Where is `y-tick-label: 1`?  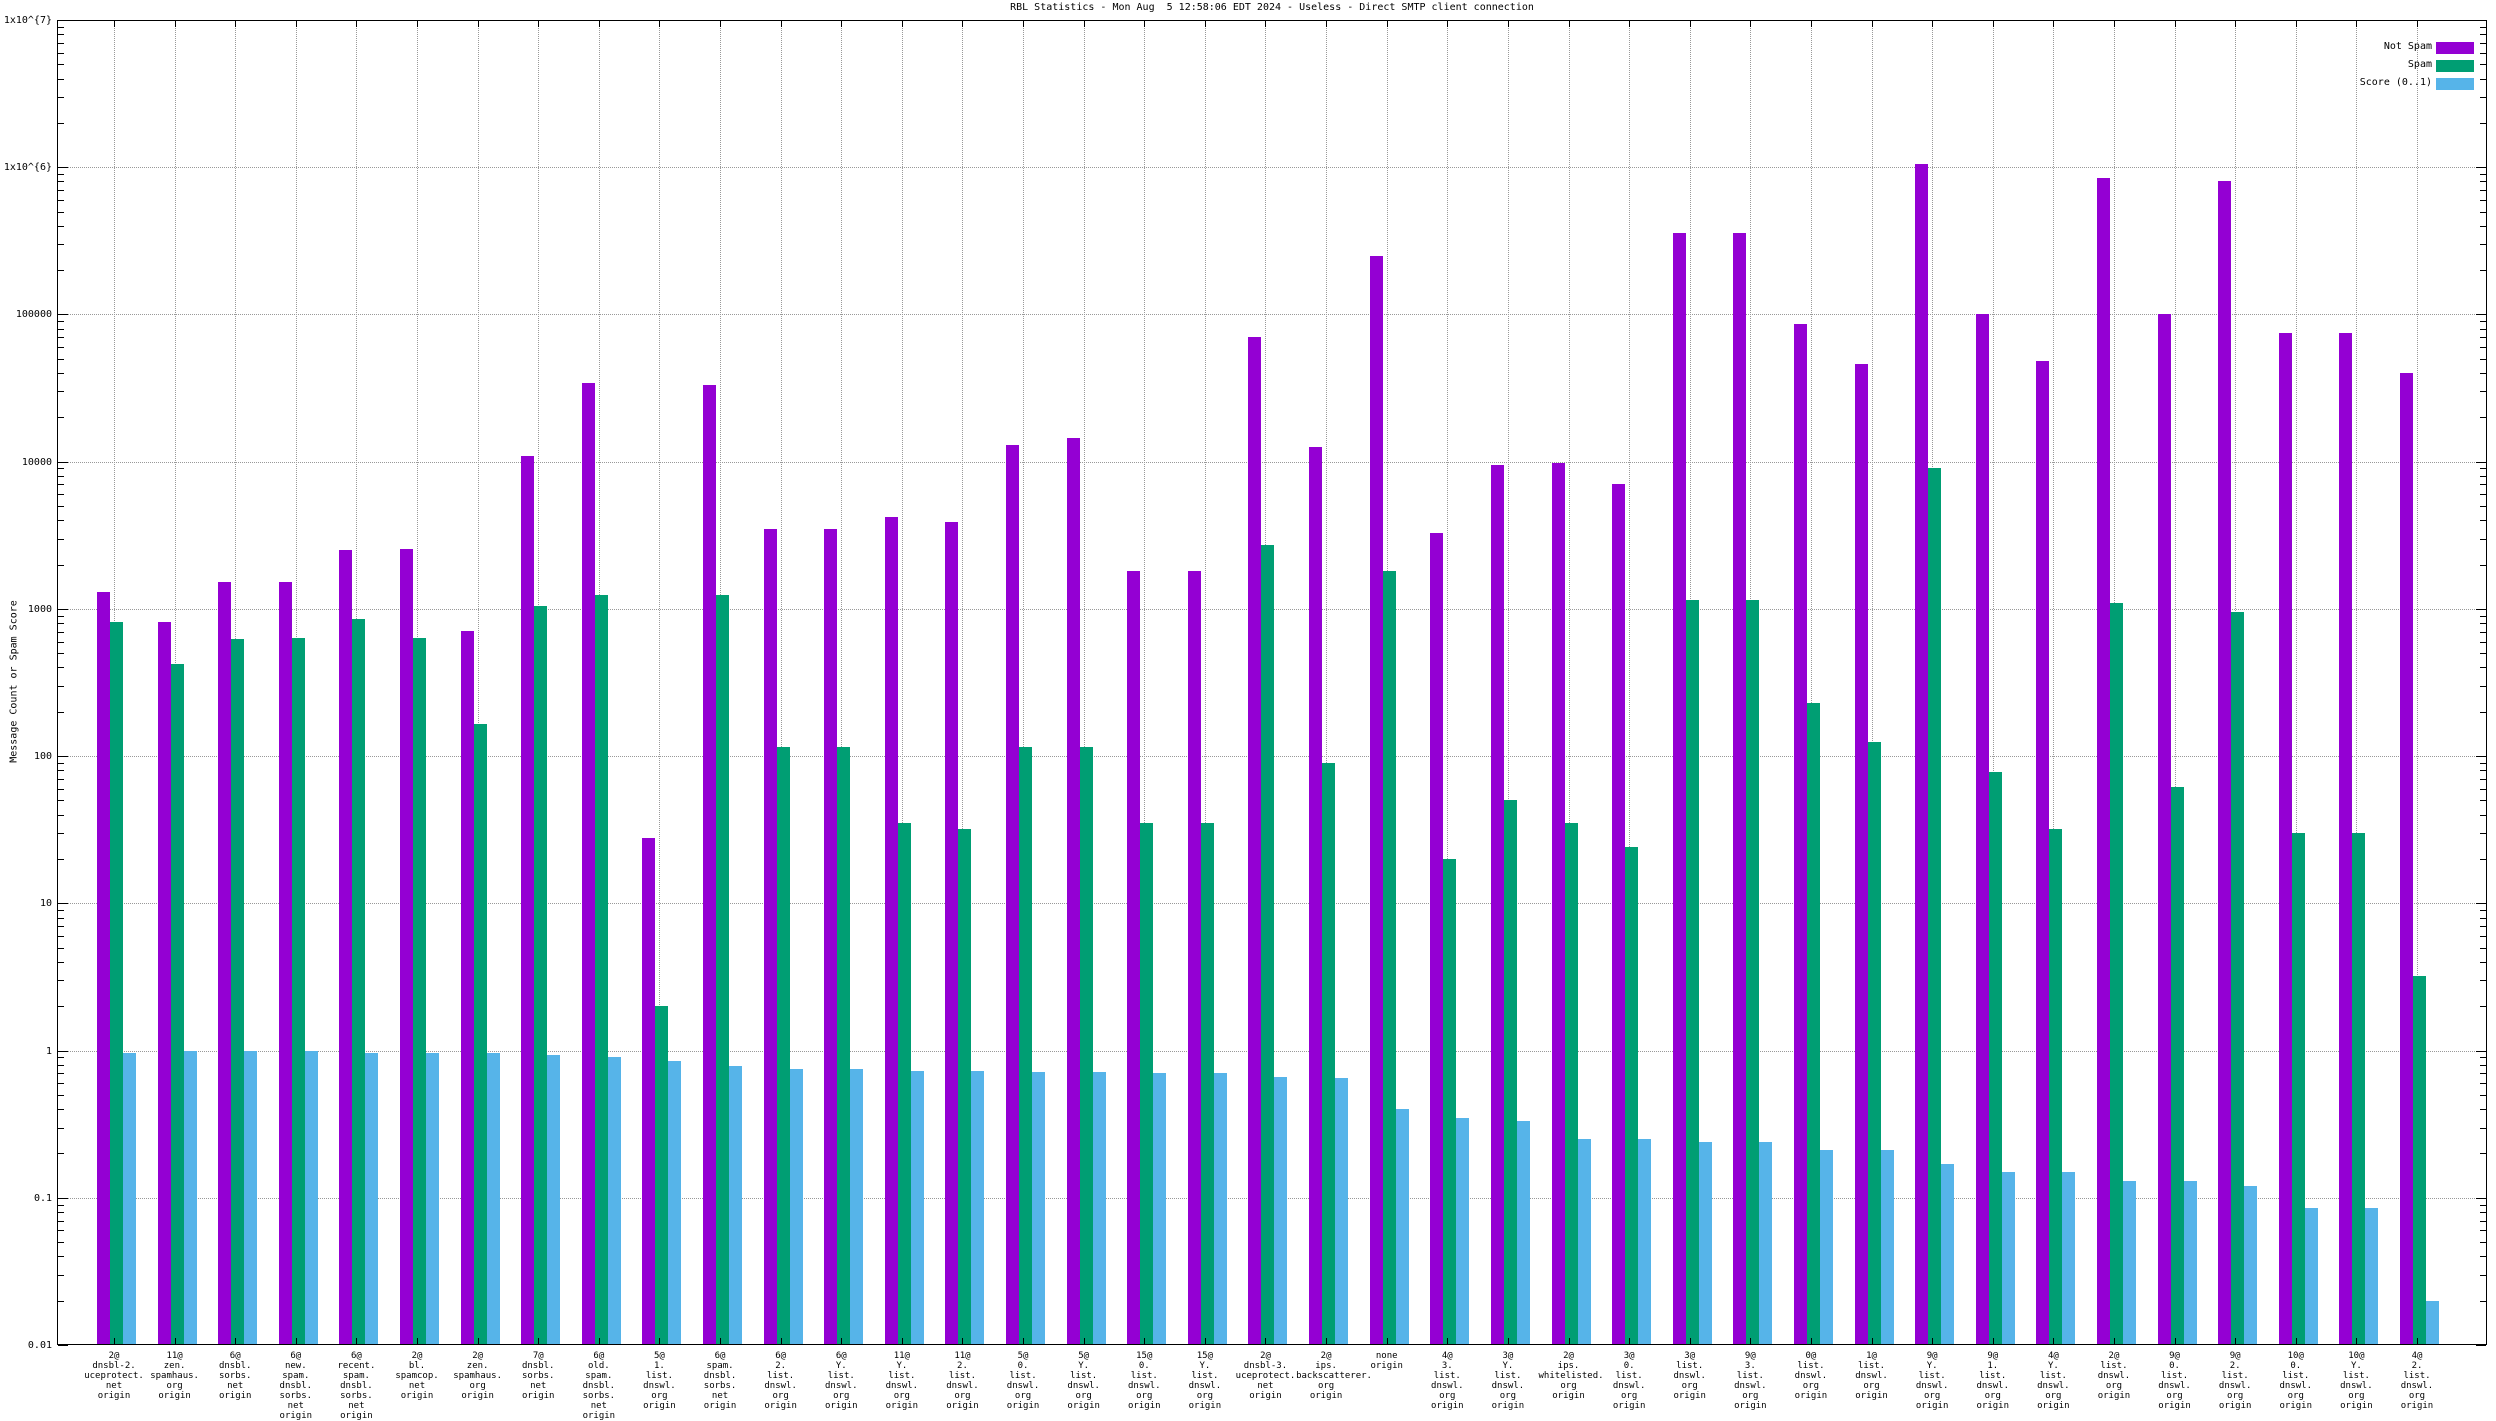 y-tick-label: 1 is located at coordinates (48, 1051).